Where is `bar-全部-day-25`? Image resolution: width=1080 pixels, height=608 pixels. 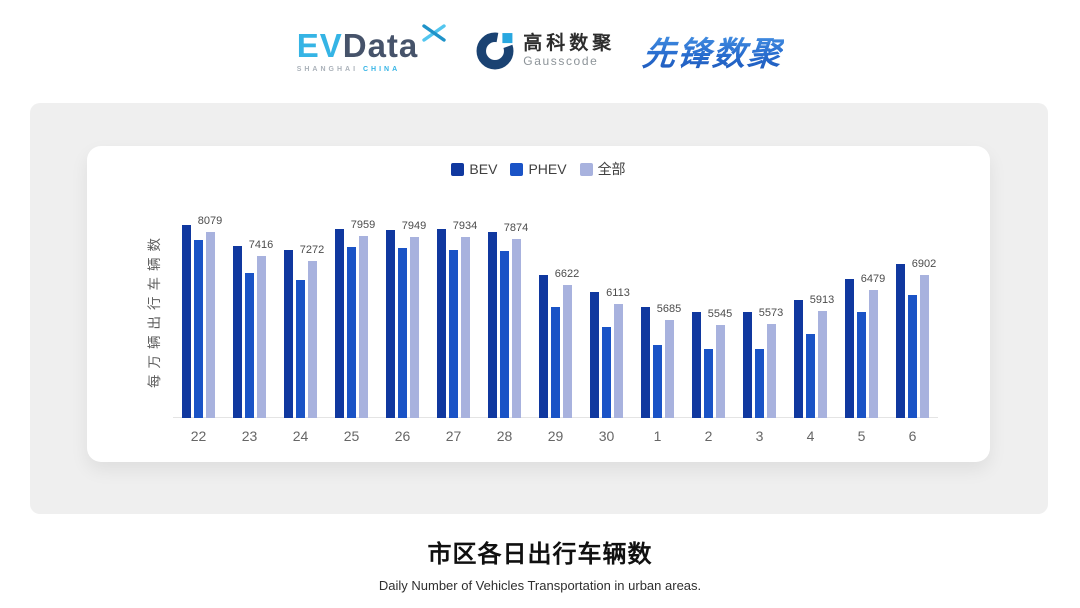
bar-全部-day-25 is located at coordinates (363, 327).